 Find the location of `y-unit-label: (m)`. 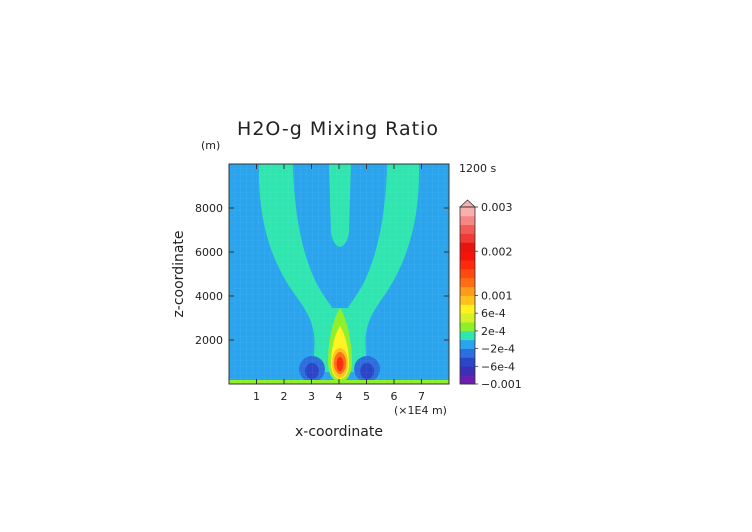

y-unit-label: (m) is located at coordinates (210, 145).